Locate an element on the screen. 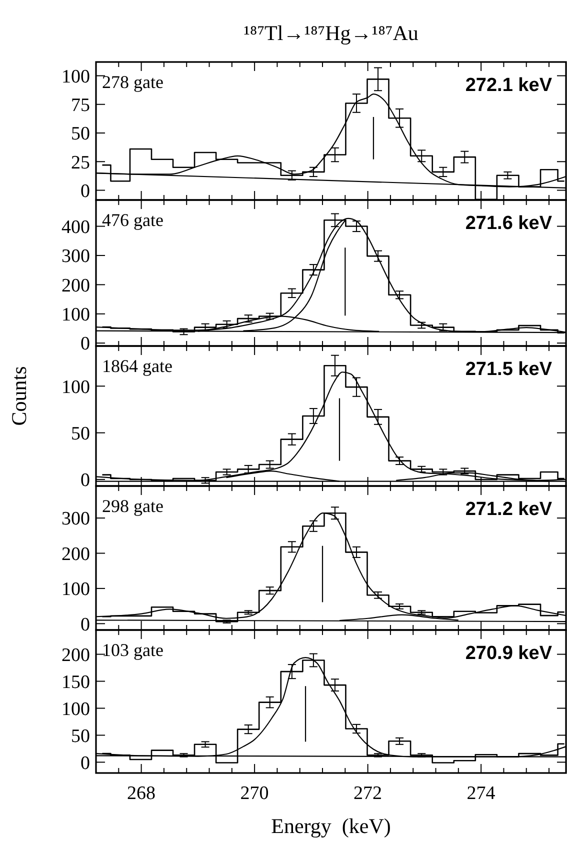 Image resolution: width=567 pixels, height=844 pixels. y-axis-title: Counts is located at coordinates (19, 396).